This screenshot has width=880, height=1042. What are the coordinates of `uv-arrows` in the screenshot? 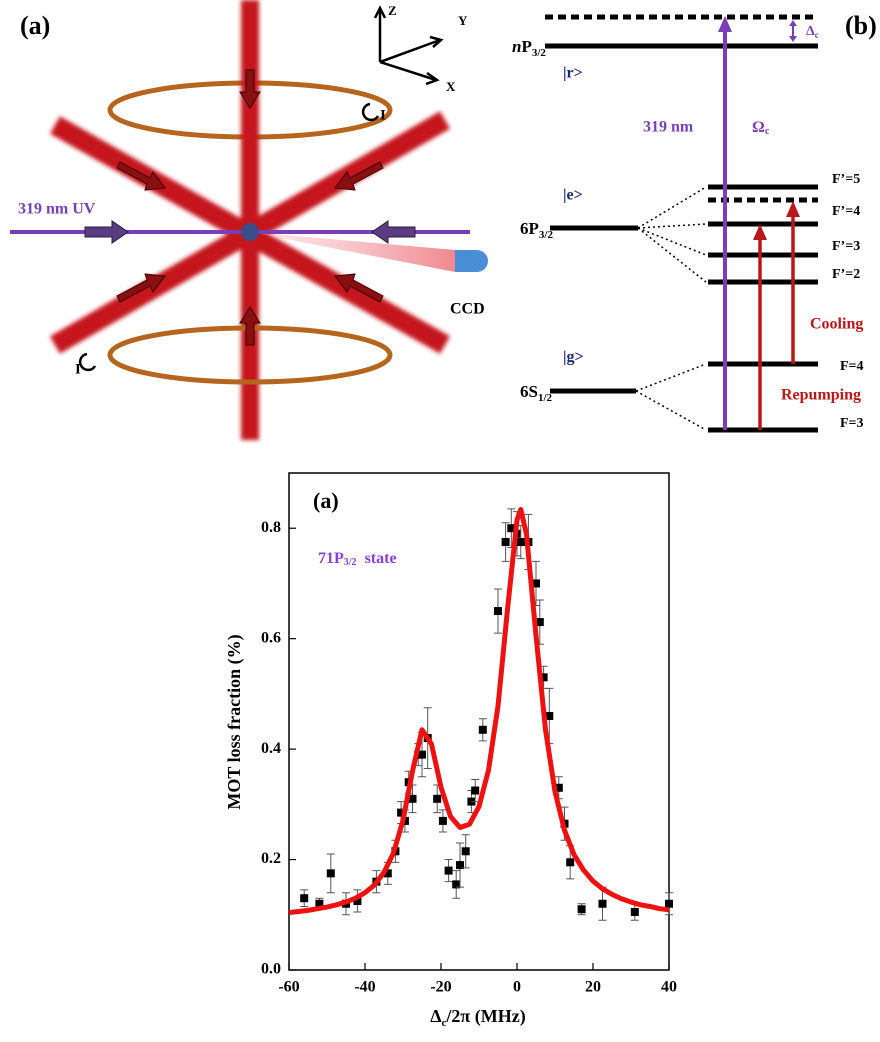 It's located at (250, 232).